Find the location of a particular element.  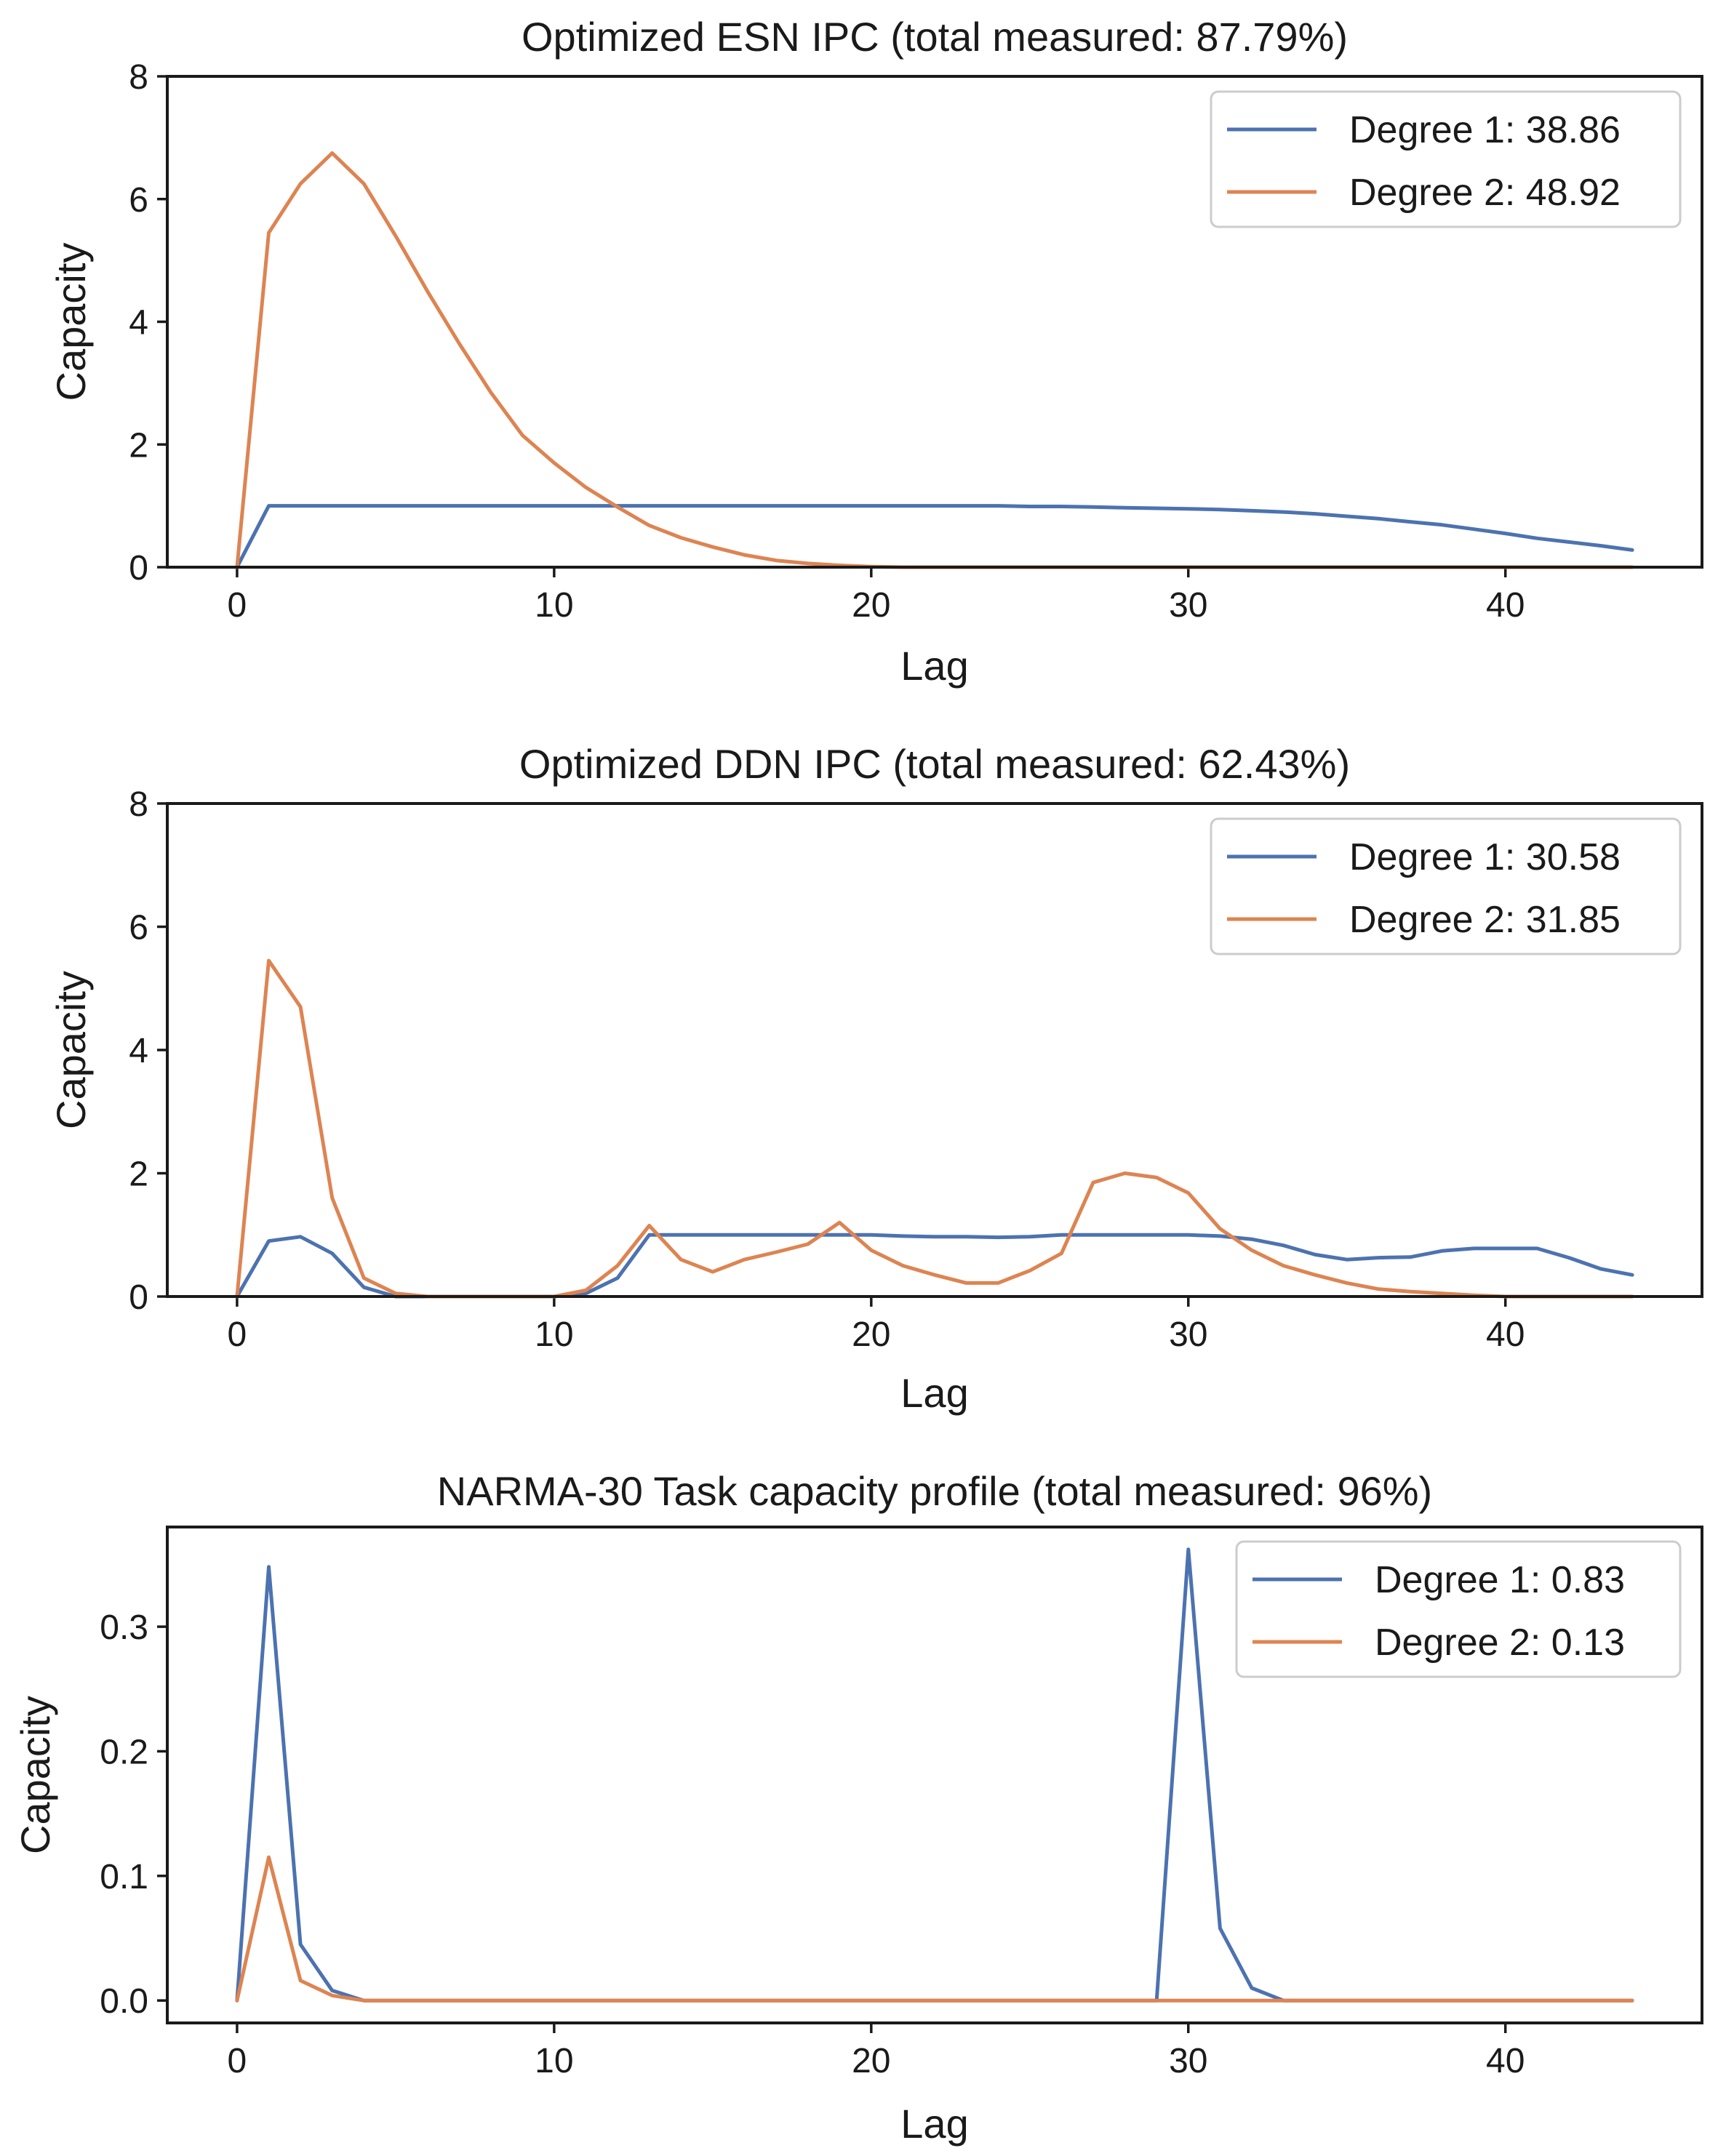

legend-entry: Degree 1: 30.58 is located at coordinates (1485, 857).